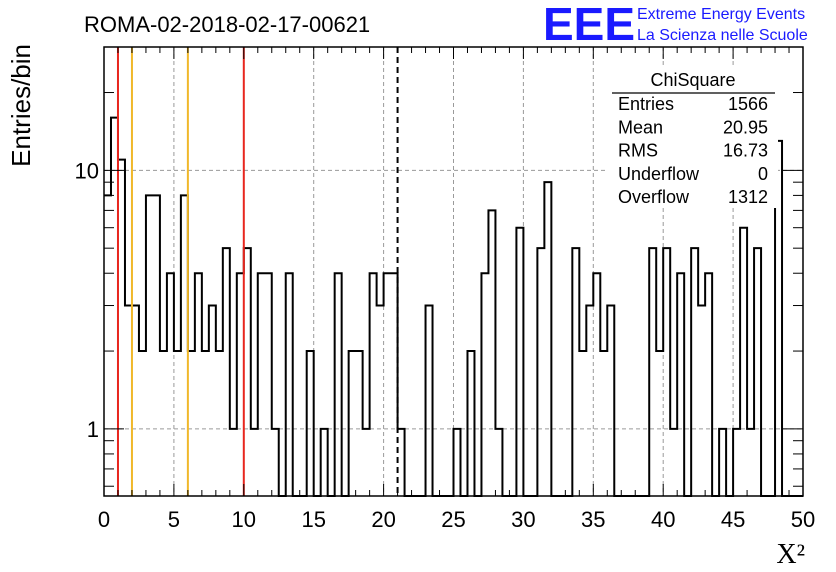 This screenshot has height=572, width=836. I want to click on x-tick-label: 0, so click(104, 519).